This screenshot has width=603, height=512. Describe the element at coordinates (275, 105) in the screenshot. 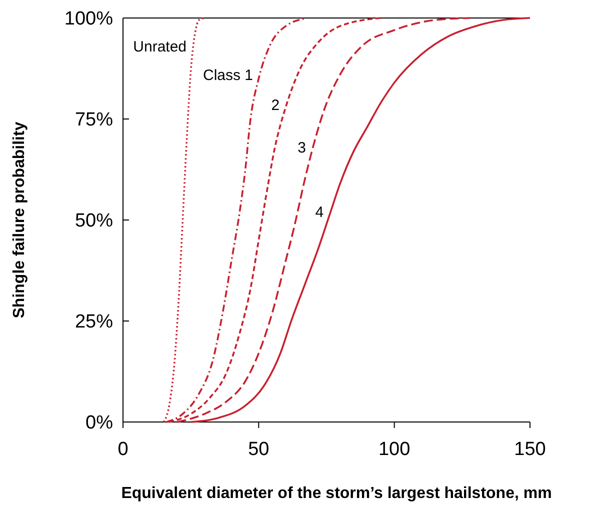

I see `series-label: 2` at that location.